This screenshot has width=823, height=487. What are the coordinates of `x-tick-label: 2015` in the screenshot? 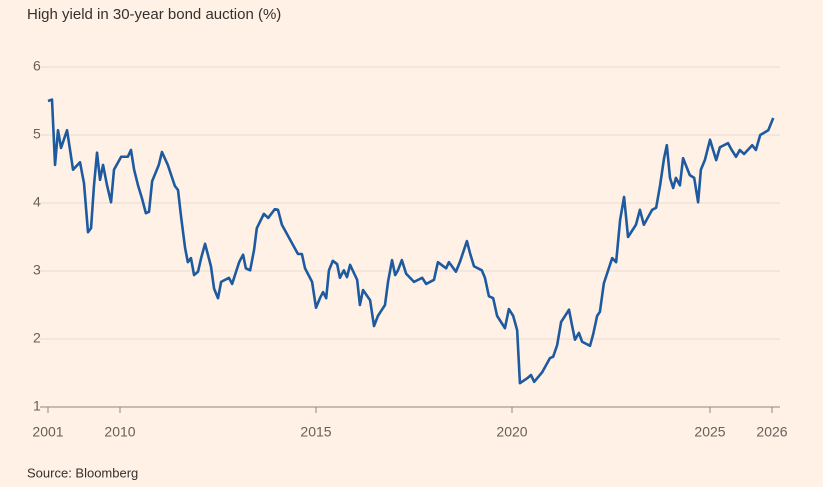 It's located at (315, 432).